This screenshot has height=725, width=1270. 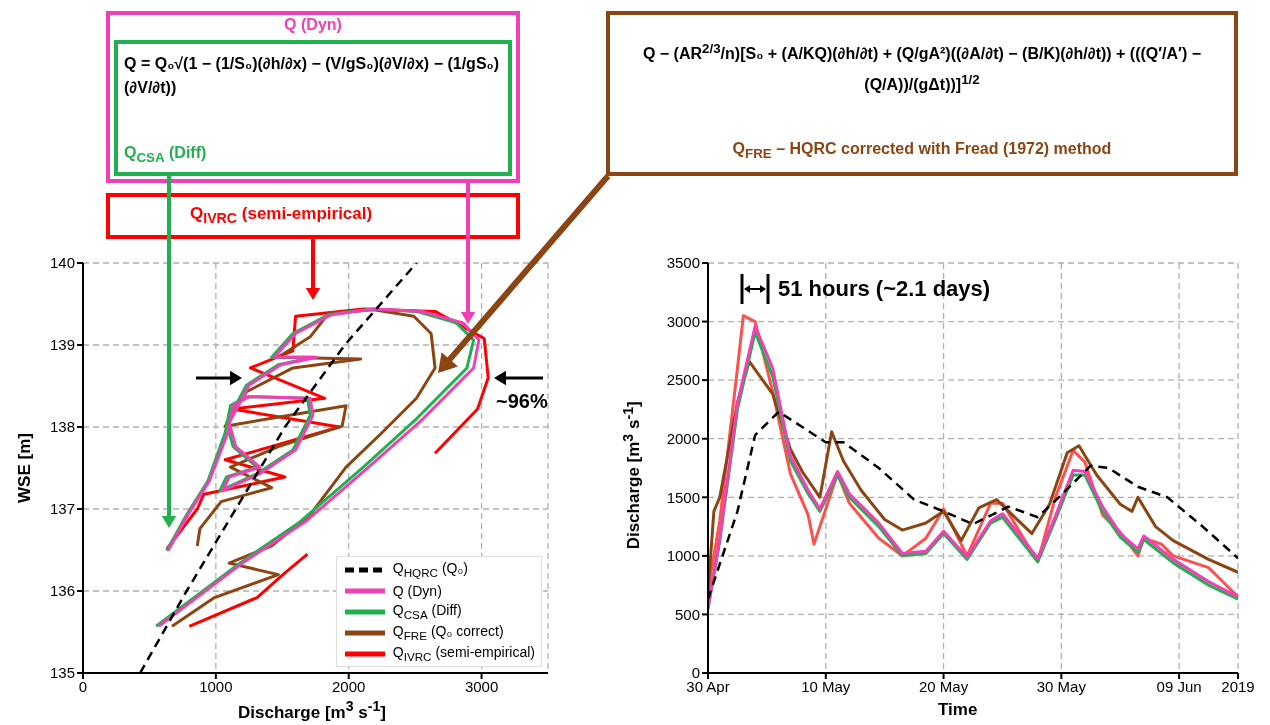 I want to click on y-tick-label: 2000, so click(x=683, y=439).